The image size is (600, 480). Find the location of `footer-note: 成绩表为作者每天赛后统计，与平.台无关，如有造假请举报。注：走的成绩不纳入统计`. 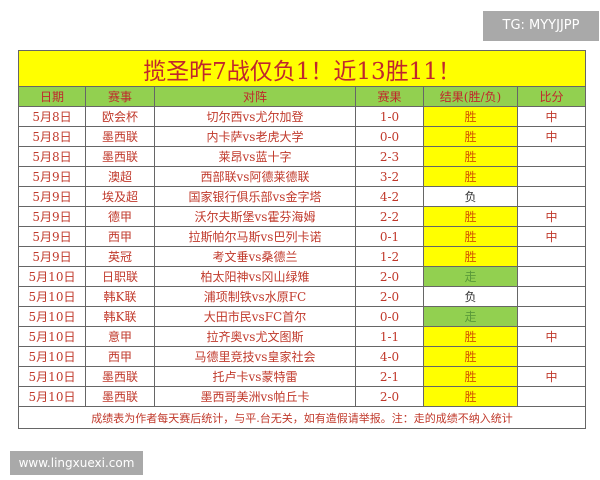

footer-note: 成绩表为作者每天赛后统计，与平.台无关，如有造假请举报。注：走的成绩不纳入统计 is located at coordinates (302, 417).